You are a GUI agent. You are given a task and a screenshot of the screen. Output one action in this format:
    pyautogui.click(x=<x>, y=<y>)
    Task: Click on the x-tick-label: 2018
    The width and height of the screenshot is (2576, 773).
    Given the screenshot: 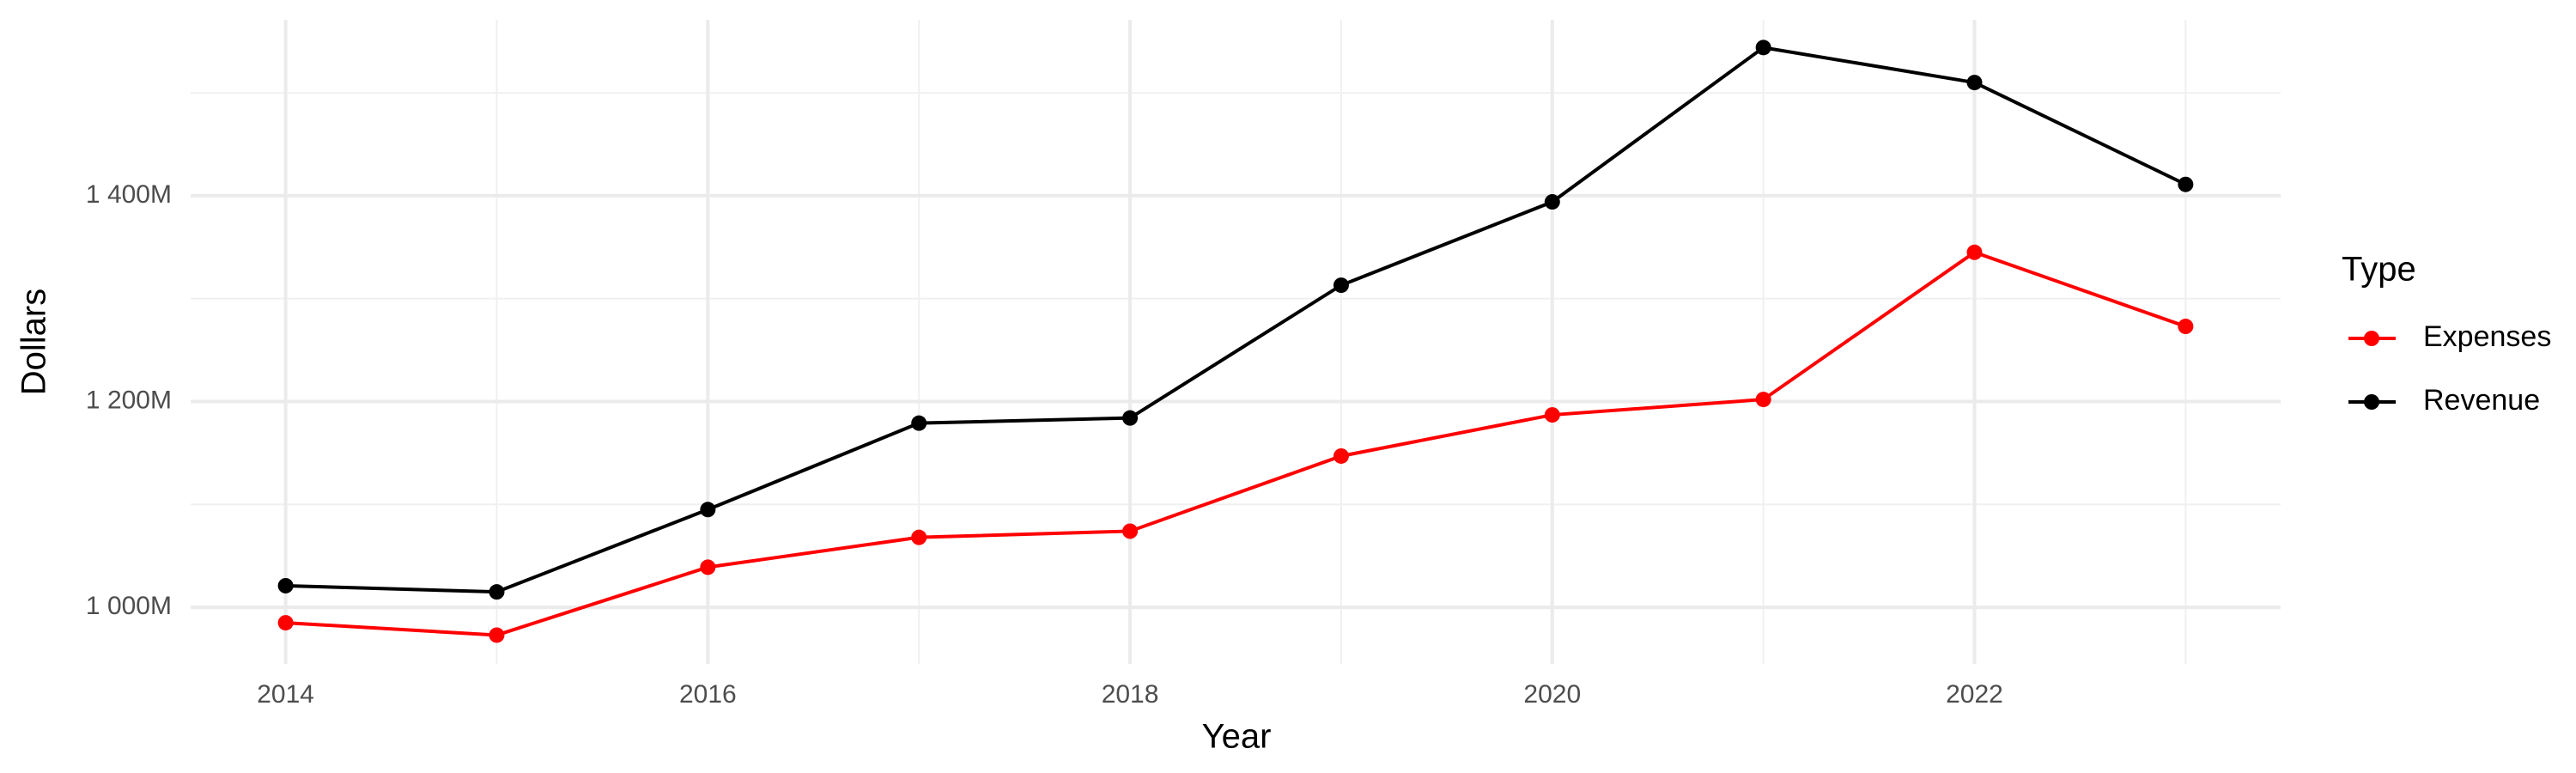 What is the action you would take?
    pyautogui.click(x=1130, y=694)
    